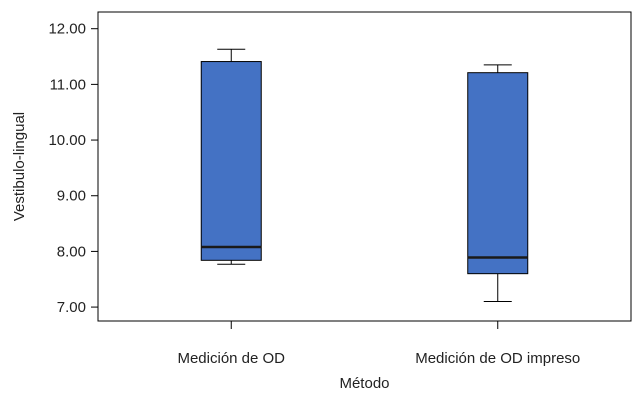 This screenshot has width=642, height=399. Describe the element at coordinates (68, 84) in the screenshot. I see `y-tick-label: 11.00` at that location.